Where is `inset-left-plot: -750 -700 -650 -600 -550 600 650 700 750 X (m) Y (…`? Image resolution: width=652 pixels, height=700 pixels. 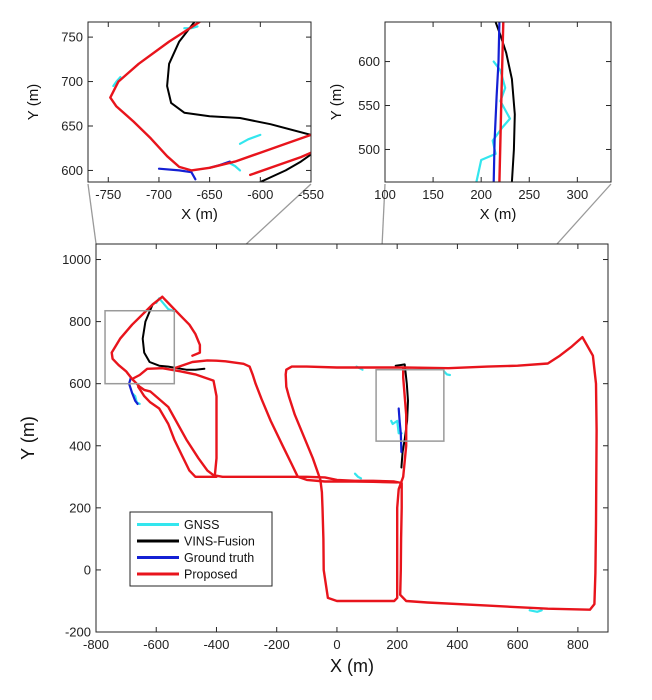
inset-left-plot: -750 -700 -650 -600 -550 600 650 700 750 X (m) Y (… is located at coordinates (174, 122).